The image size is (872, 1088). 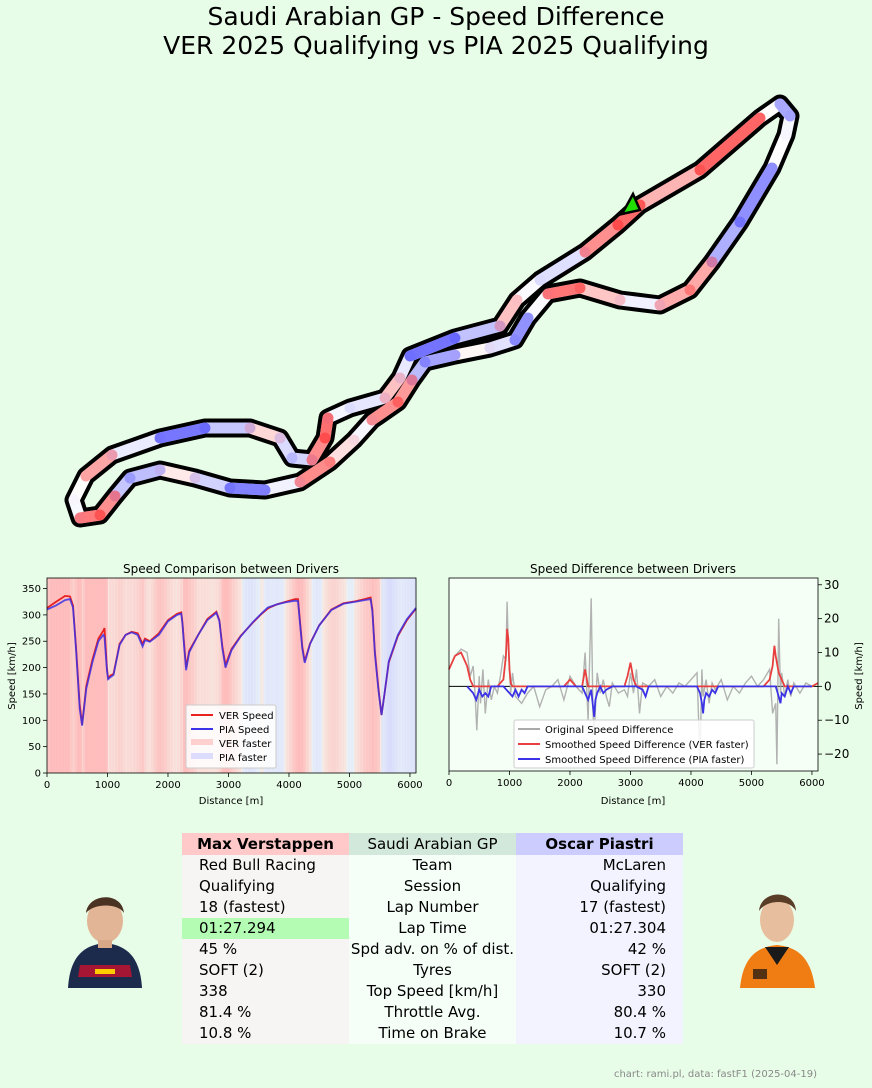 What do you see at coordinates (231, 801) in the screenshot?
I see `chart1-xlabel: Distance [m]` at bounding box center [231, 801].